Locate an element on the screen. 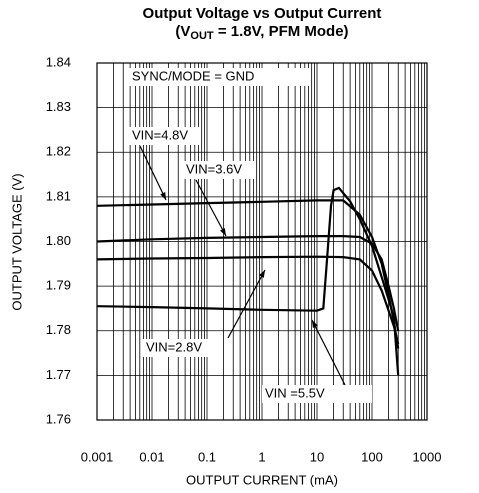 Image resolution: width=479 pixels, height=493 pixels. y-axis-label: OUTPUT VOLTAGE (V) is located at coordinates (16, 241).